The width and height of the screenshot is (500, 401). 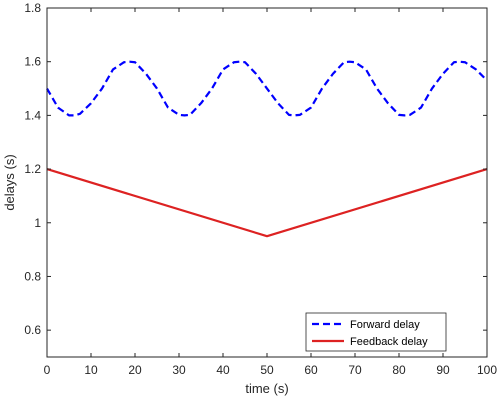 What do you see at coordinates (32, 330) in the screenshot?
I see `y-tick-label: 0.6` at bounding box center [32, 330].